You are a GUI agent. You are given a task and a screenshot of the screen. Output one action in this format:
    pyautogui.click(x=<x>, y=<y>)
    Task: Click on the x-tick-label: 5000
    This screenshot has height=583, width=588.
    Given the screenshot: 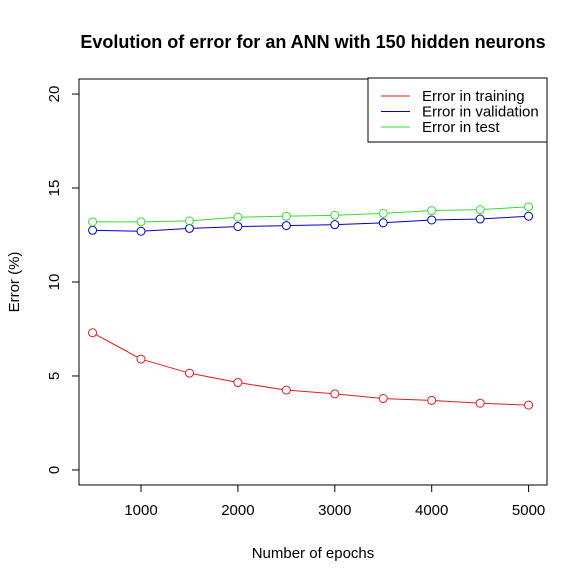 What is the action you would take?
    pyautogui.click(x=528, y=510)
    